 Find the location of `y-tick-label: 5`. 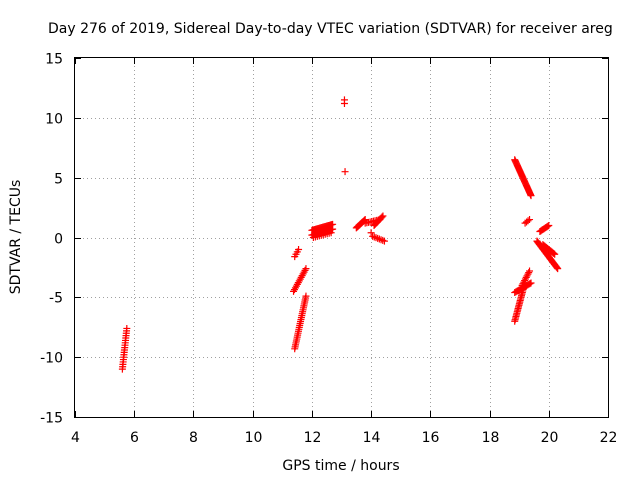

y-tick-label: 5 is located at coordinates (58, 180).